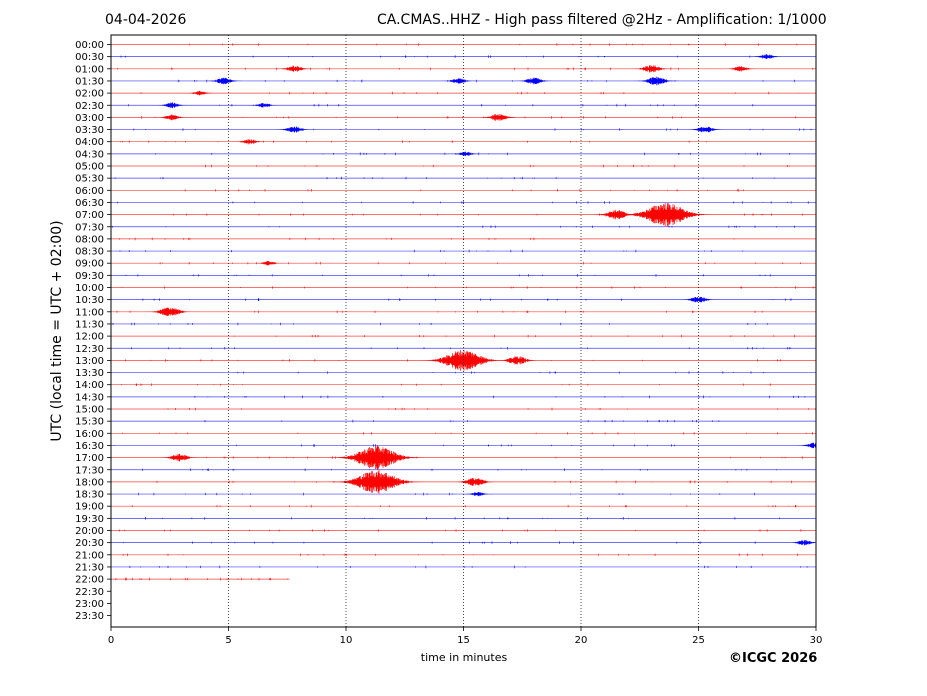  I want to click on trace-noise-07:30, so click(453, 227).